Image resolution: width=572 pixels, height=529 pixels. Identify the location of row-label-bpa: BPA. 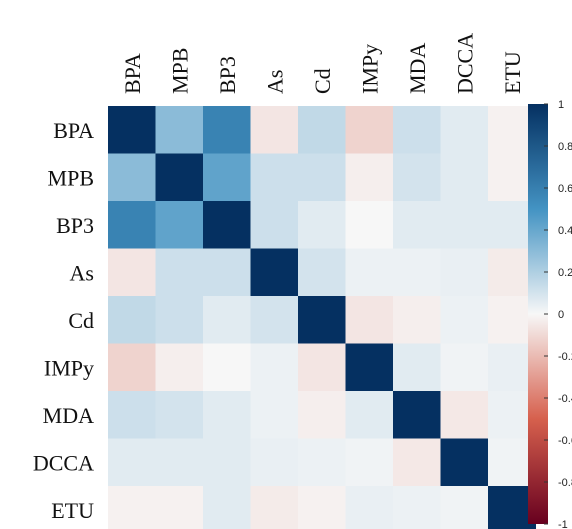
(73, 130).